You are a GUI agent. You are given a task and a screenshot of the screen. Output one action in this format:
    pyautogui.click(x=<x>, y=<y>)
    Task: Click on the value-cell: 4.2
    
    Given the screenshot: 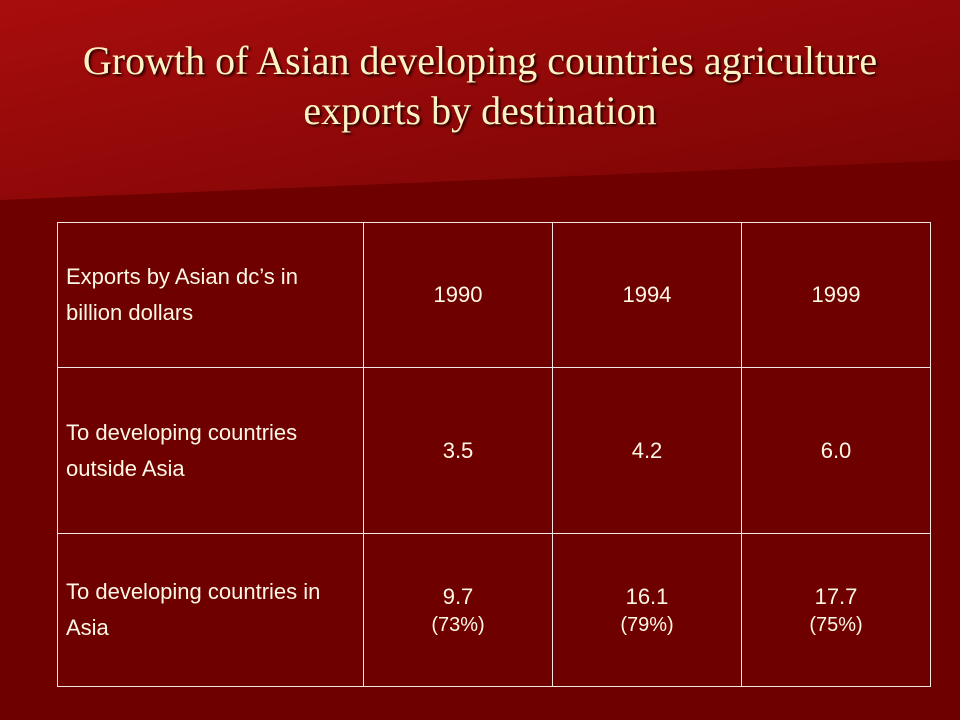 What is the action you would take?
    pyautogui.click(x=647, y=450)
    